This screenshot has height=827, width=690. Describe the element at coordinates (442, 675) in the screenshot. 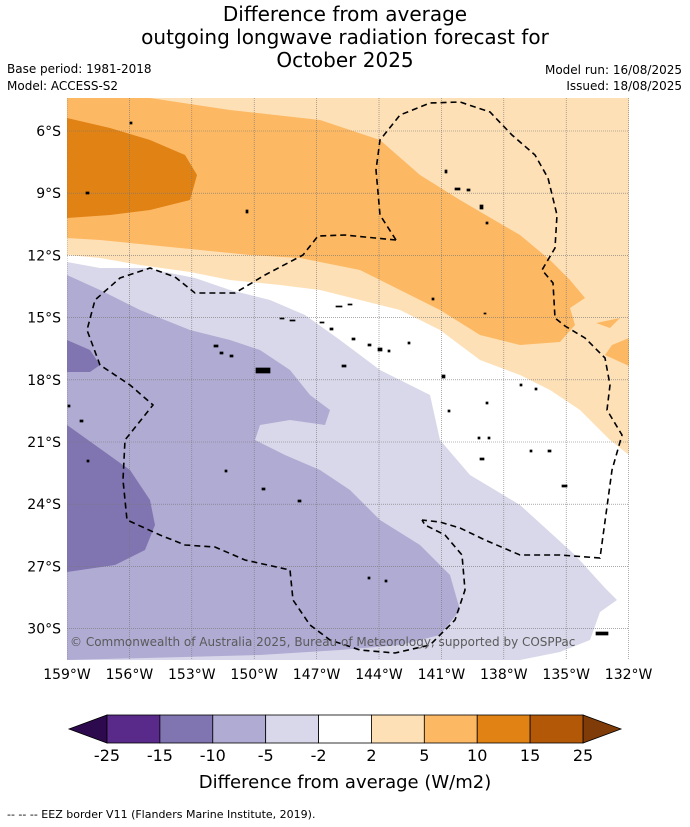

I see `lon-tick-label: 141°W` at that location.